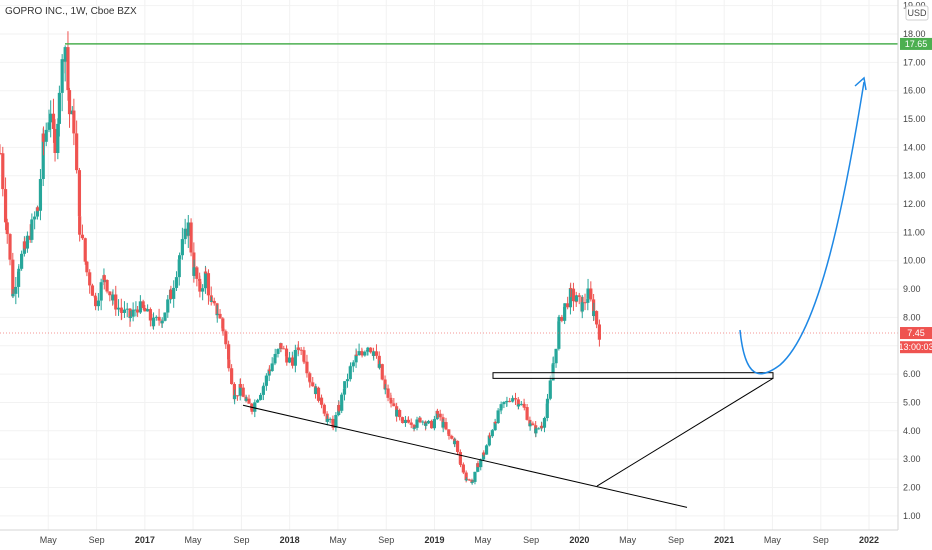  What do you see at coordinates (802, 228) in the screenshot?
I see `projection-curve` at bounding box center [802, 228].